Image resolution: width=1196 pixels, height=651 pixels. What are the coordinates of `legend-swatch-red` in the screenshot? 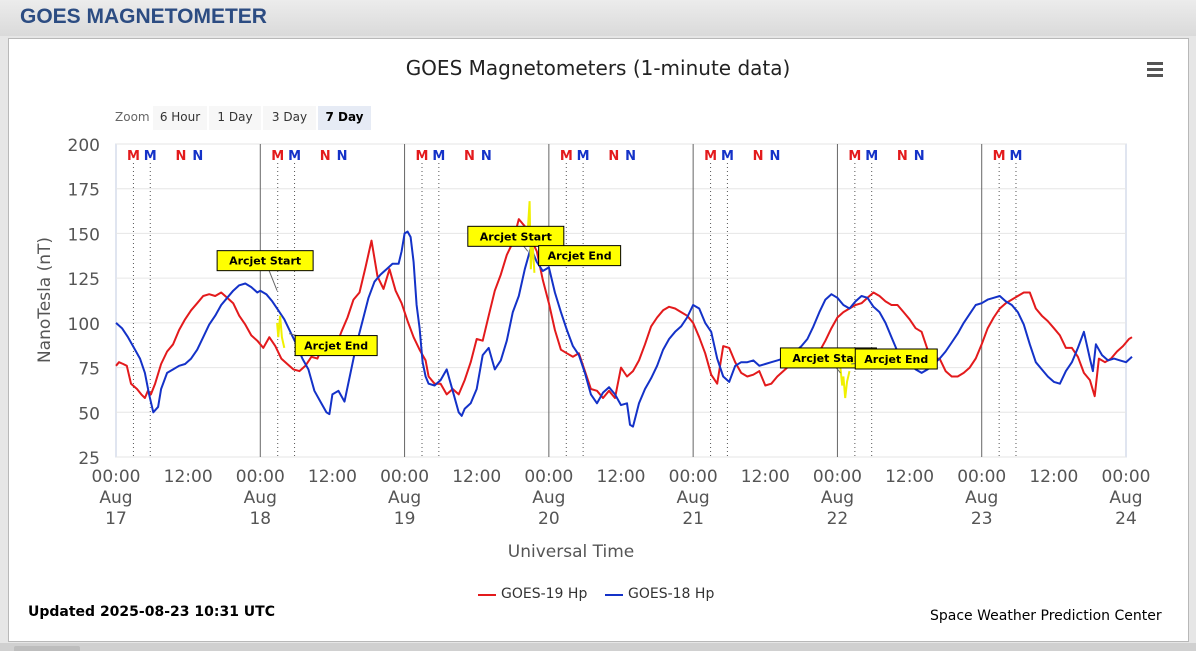 It's located at (487, 595).